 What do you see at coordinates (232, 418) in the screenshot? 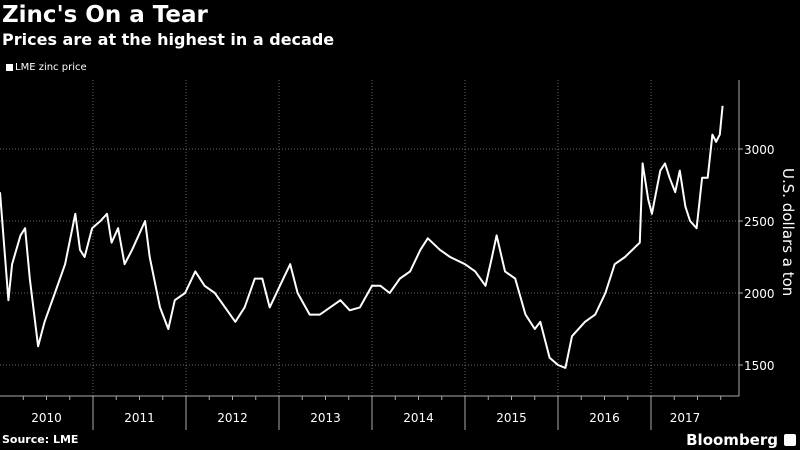
I see `x-tick-label: 2012` at bounding box center [232, 418].